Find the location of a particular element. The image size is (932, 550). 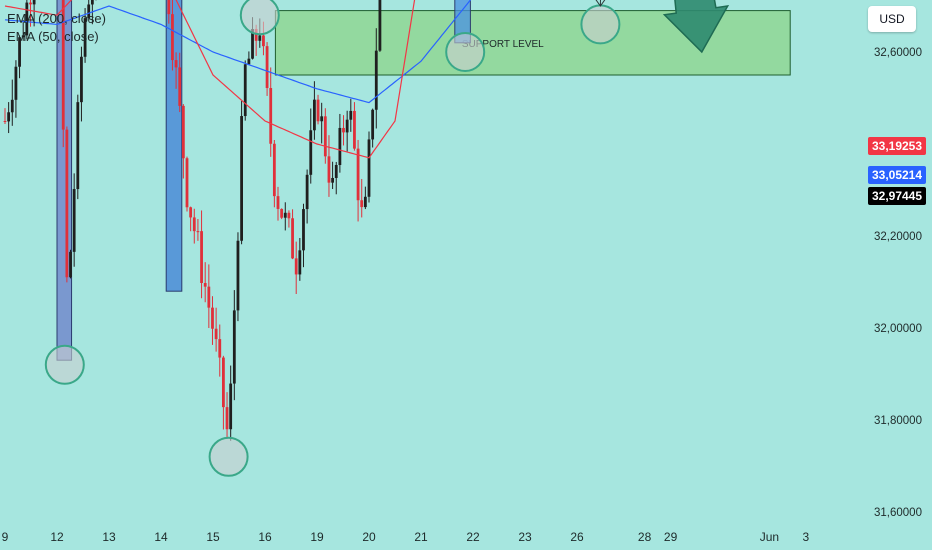

ema50-line is located at coordinates (210, 79).